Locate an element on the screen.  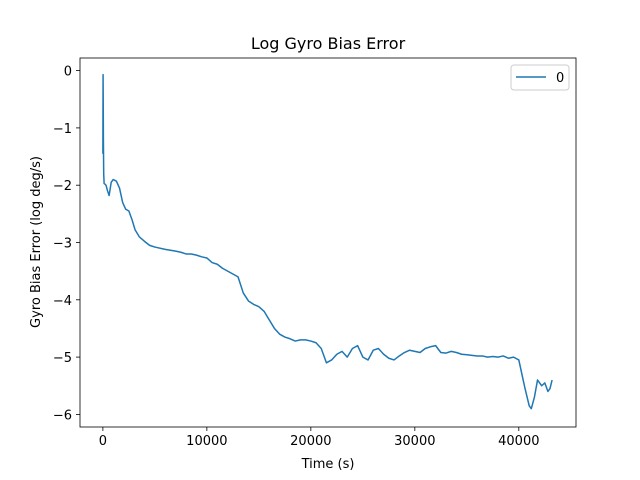
x-tick-label: 20000 is located at coordinates (310, 441).